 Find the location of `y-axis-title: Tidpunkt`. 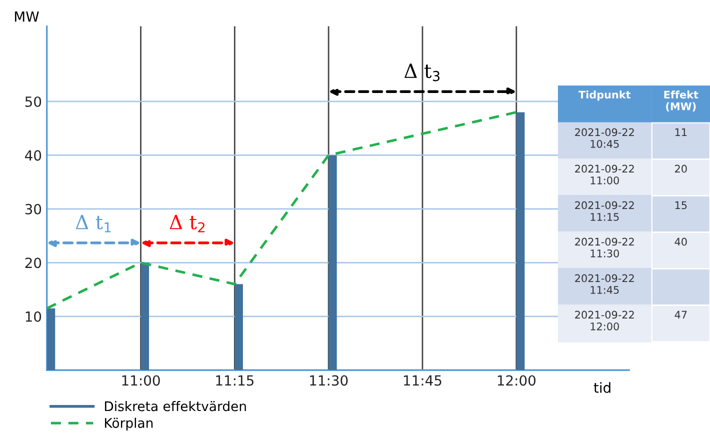

y-axis-title: Tidpunkt is located at coordinates (604, 95).